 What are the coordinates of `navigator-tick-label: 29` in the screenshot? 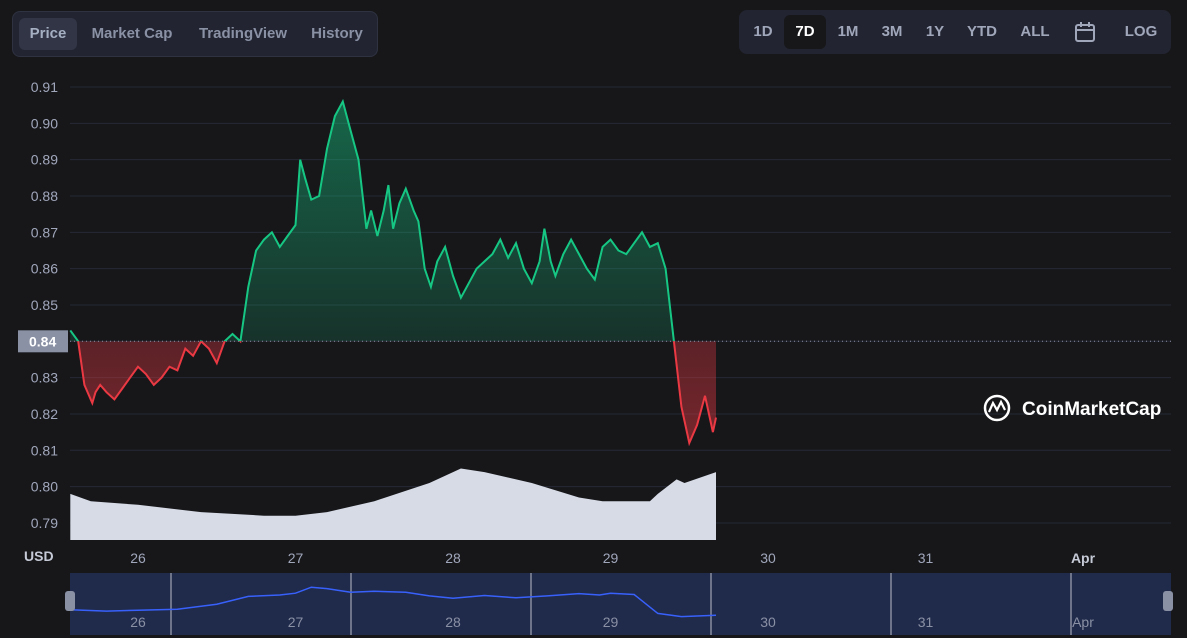 It's located at (611, 622).